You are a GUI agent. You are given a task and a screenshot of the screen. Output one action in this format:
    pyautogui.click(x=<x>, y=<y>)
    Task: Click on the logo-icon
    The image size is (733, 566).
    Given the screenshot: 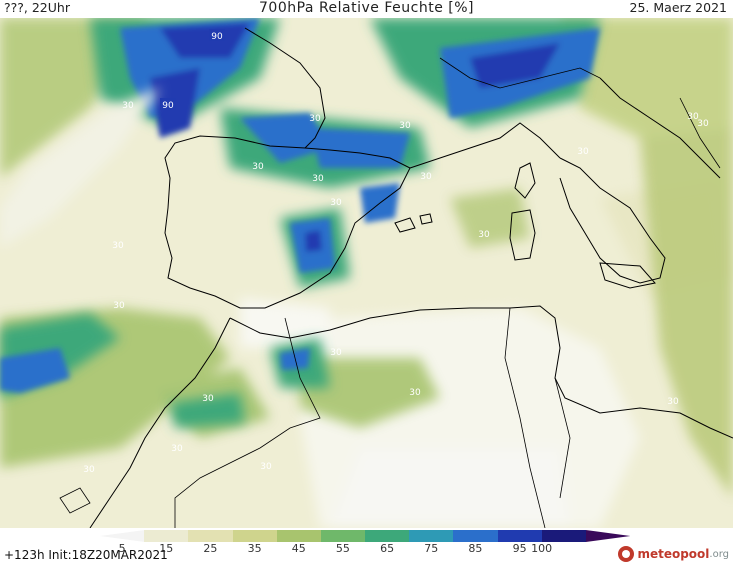 What is the action you would take?
    pyautogui.click(x=626, y=554)
    